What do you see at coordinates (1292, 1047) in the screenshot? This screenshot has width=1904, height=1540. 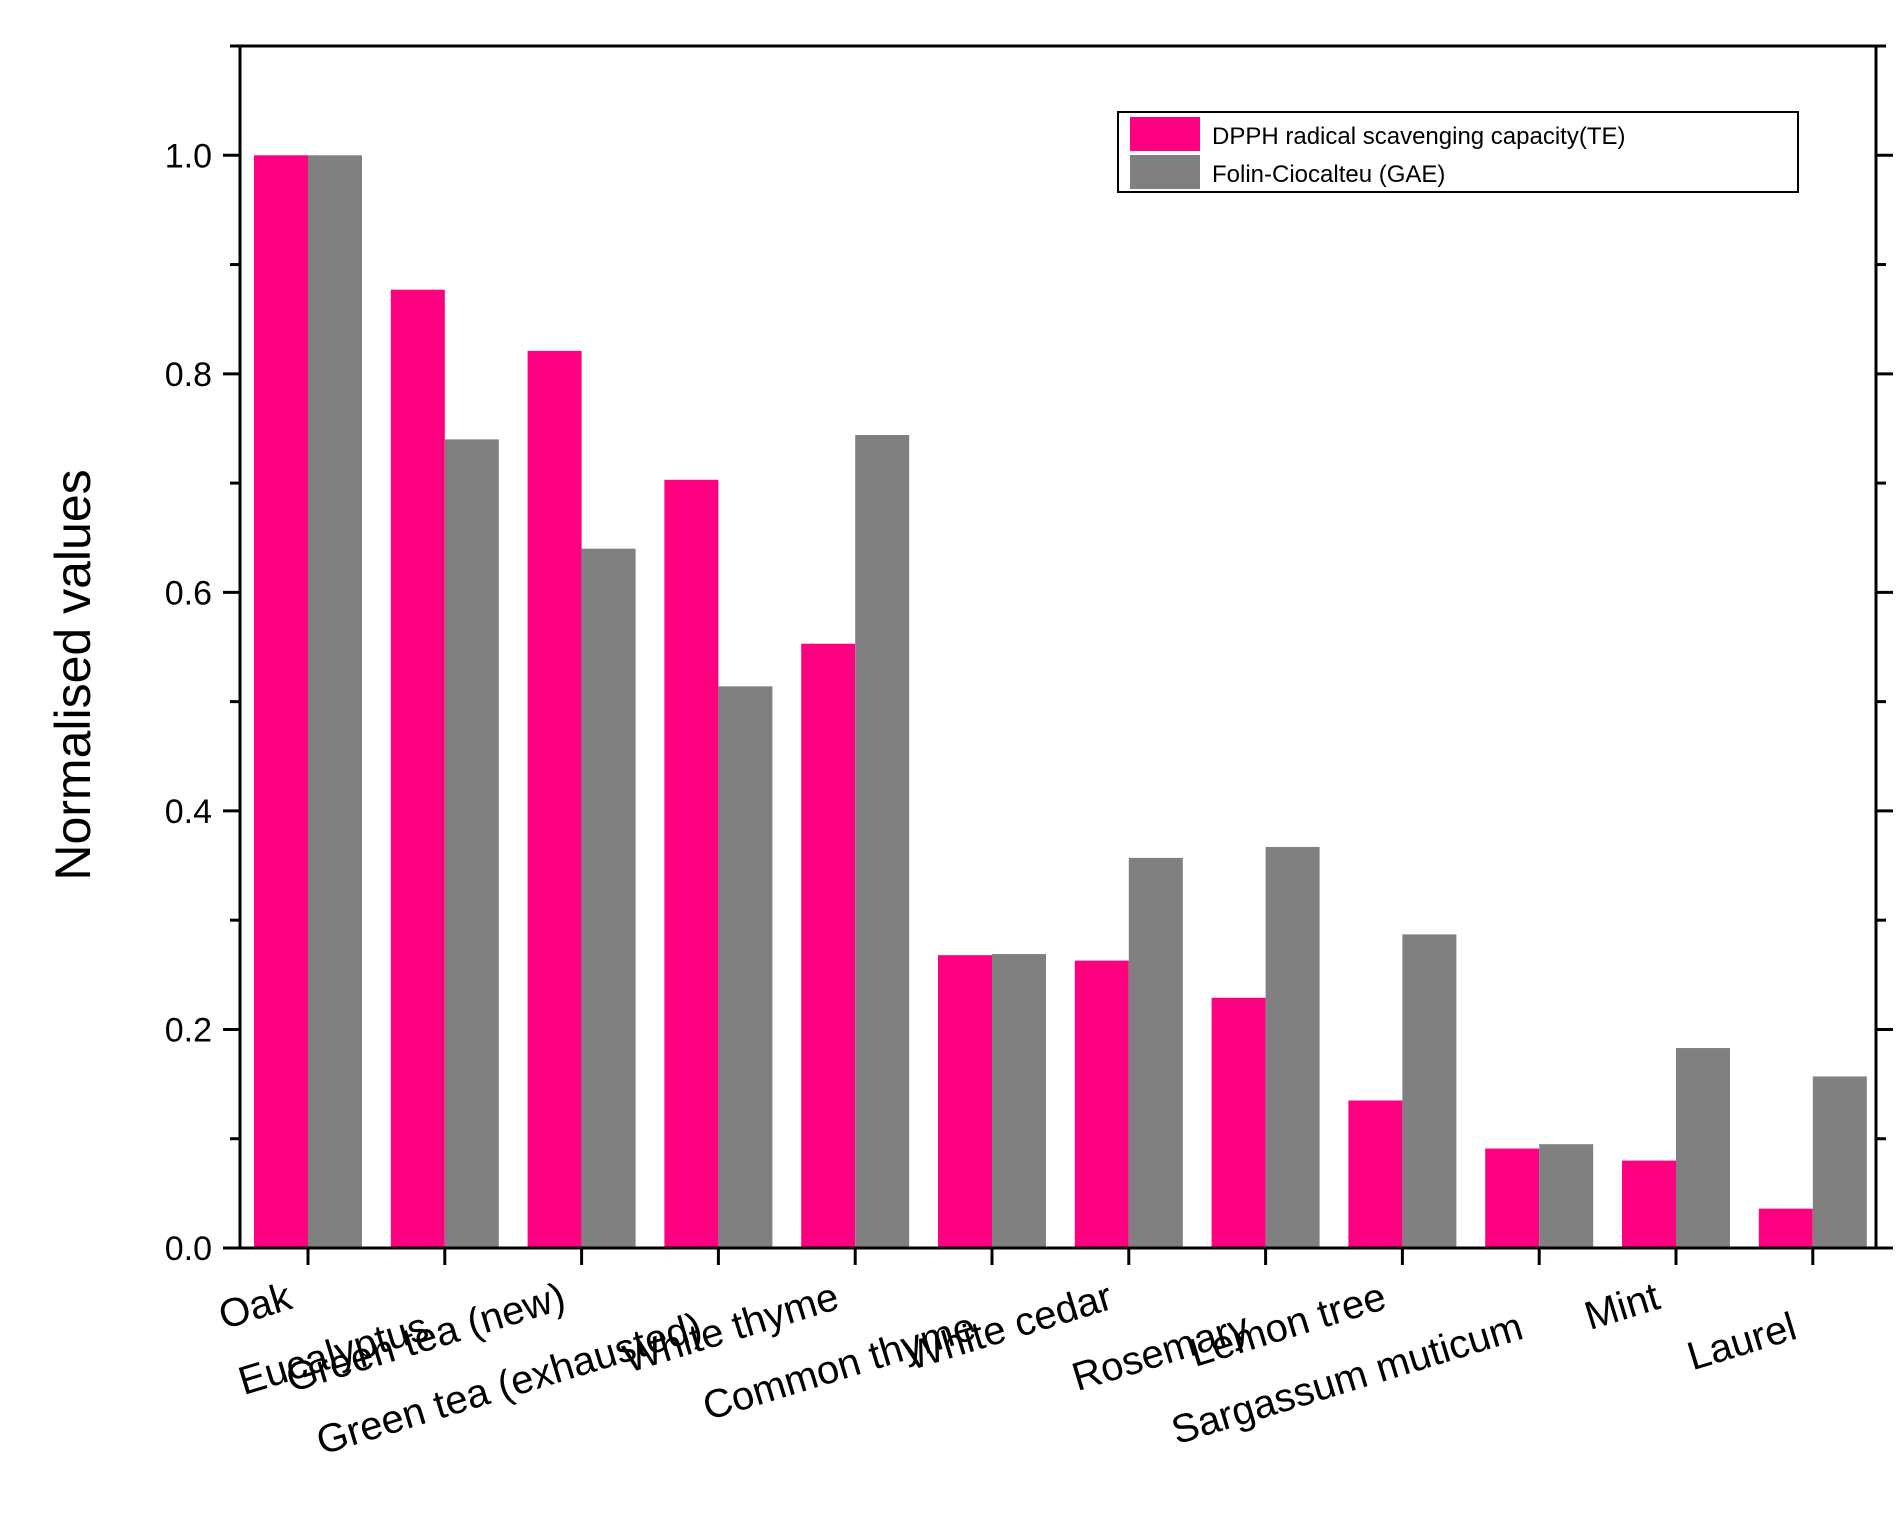 I see `bar-folin-rosemary` at bounding box center [1292, 1047].